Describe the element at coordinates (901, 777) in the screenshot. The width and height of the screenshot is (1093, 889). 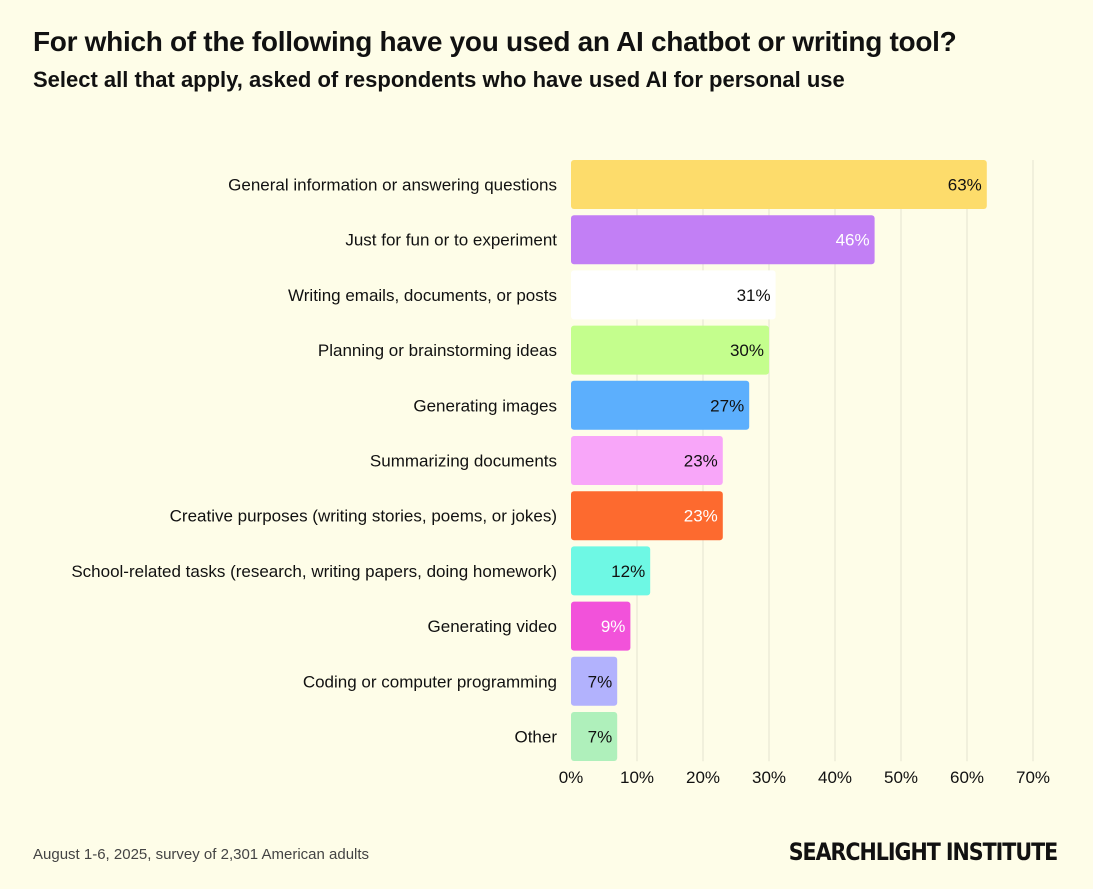
I see `x-tick-label: 50%` at that location.